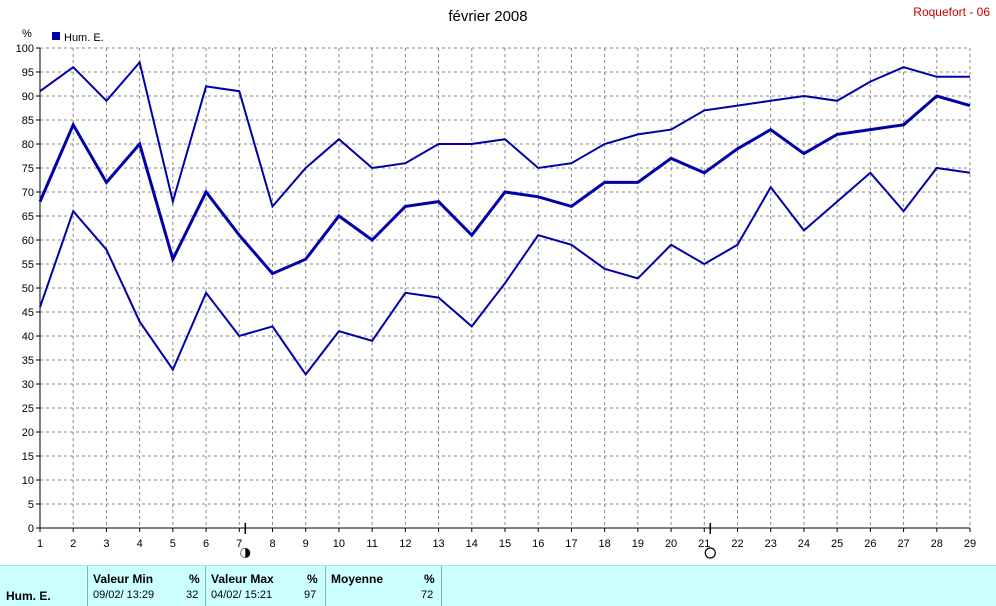 The image size is (996, 606). Describe the element at coordinates (242, 595) in the screenshot. I see `max-date: 04/02/ 15:21` at that location.